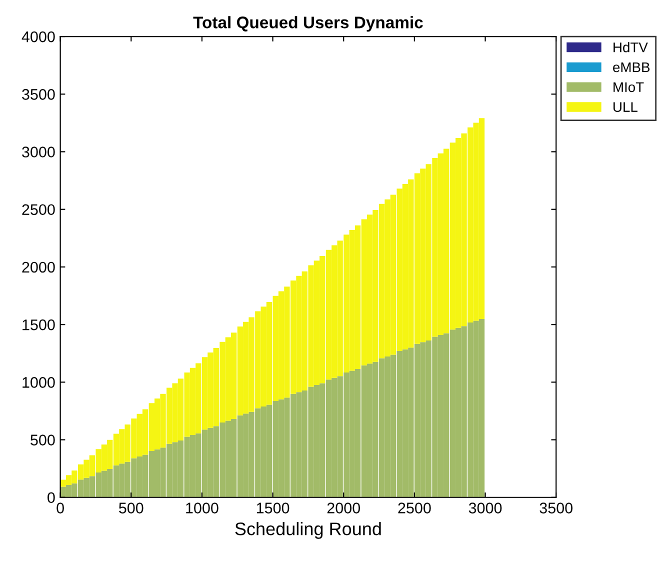  What do you see at coordinates (631, 67) in the screenshot?
I see `legend-label: eMBB` at bounding box center [631, 67].